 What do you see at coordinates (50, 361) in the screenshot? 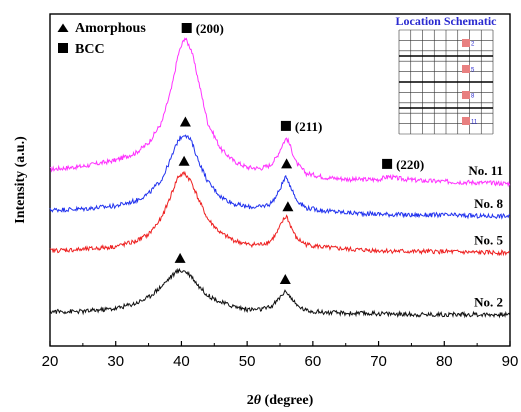
I see `x-tick-label: 20` at bounding box center [50, 361].